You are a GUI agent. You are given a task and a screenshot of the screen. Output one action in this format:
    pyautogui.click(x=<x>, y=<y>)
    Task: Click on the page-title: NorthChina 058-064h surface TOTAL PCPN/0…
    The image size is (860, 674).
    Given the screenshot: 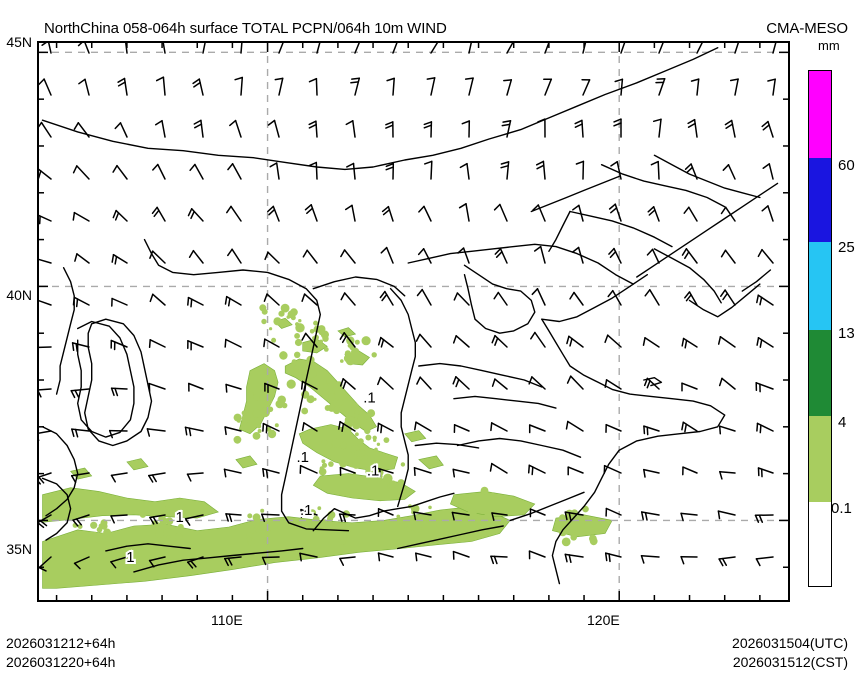 What is the action you would take?
    pyautogui.click(x=245, y=28)
    